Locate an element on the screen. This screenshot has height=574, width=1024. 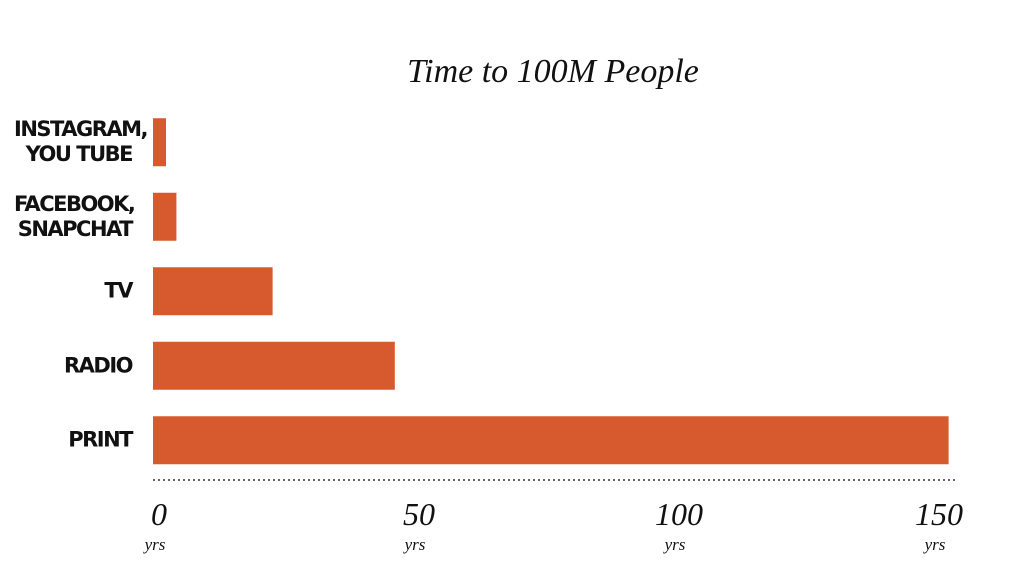
chart-title: Time to 100M People is located at coordinates (553, 71).